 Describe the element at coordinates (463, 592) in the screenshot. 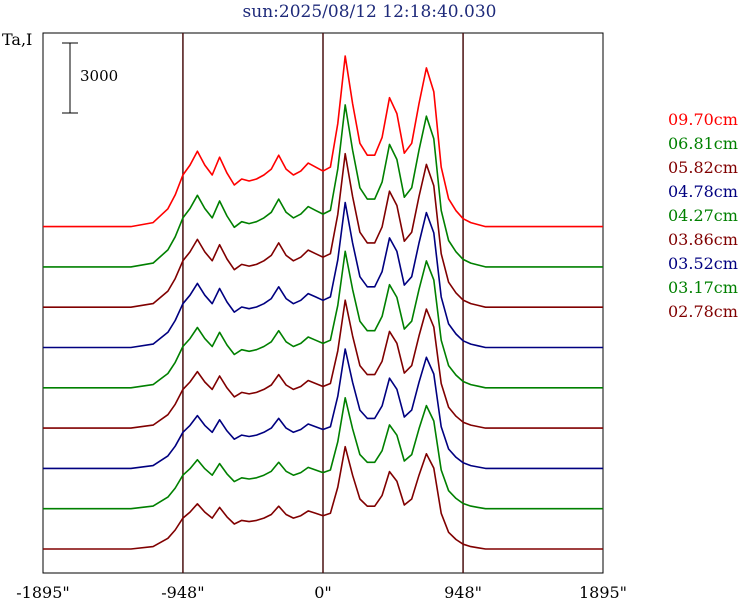

I see `x-tick-label: 948"` at that location.